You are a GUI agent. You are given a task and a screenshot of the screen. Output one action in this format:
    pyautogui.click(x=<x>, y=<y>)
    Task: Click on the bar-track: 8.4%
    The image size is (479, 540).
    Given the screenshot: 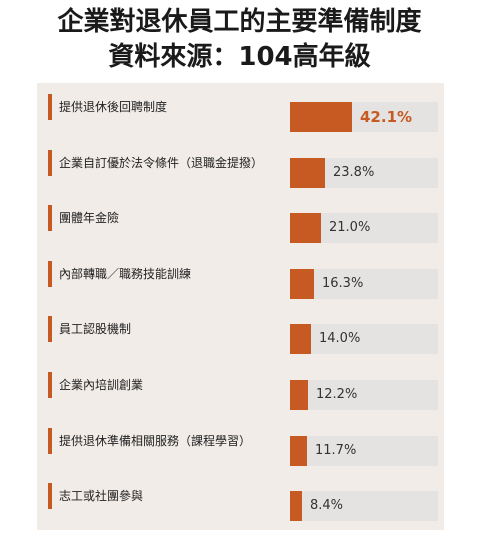 What is the action you would take?
    pyautogui.click(x=364, y=506)
    